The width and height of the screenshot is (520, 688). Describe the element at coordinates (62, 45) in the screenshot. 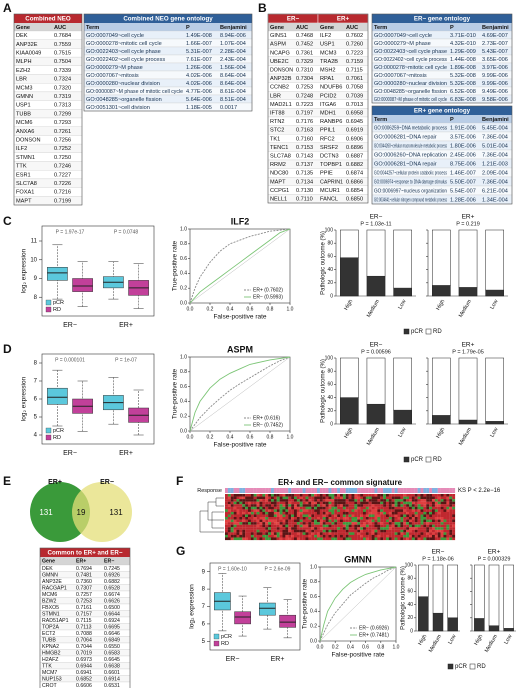

I see `table-cell: 0.7559` at that location.